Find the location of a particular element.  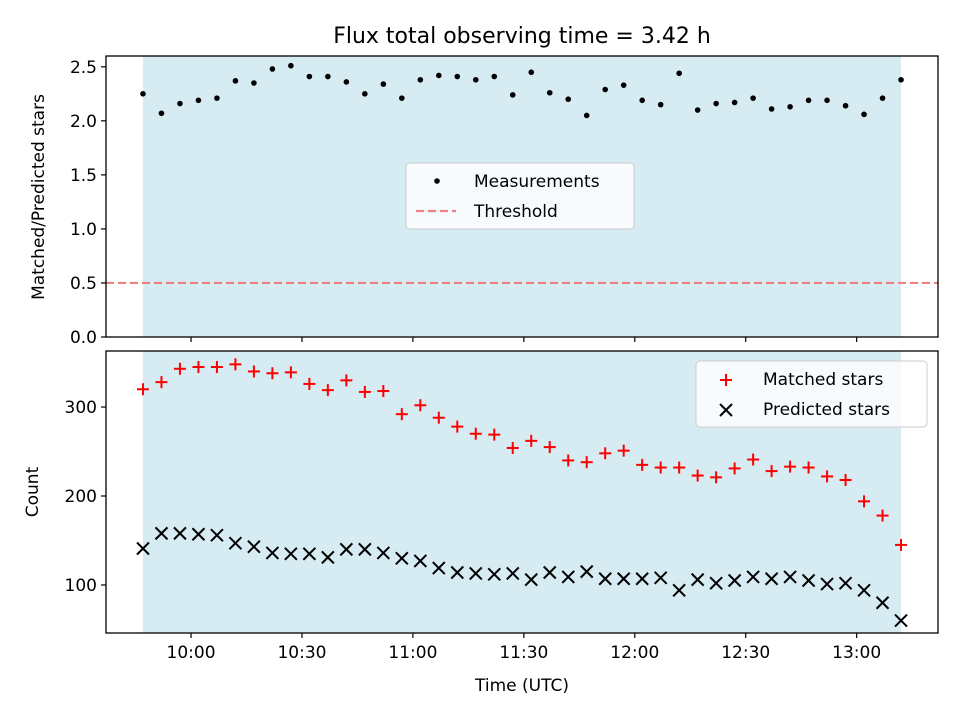

chart-title: Flux total observing time = 3.42 h is located at coordinates (522, 36).